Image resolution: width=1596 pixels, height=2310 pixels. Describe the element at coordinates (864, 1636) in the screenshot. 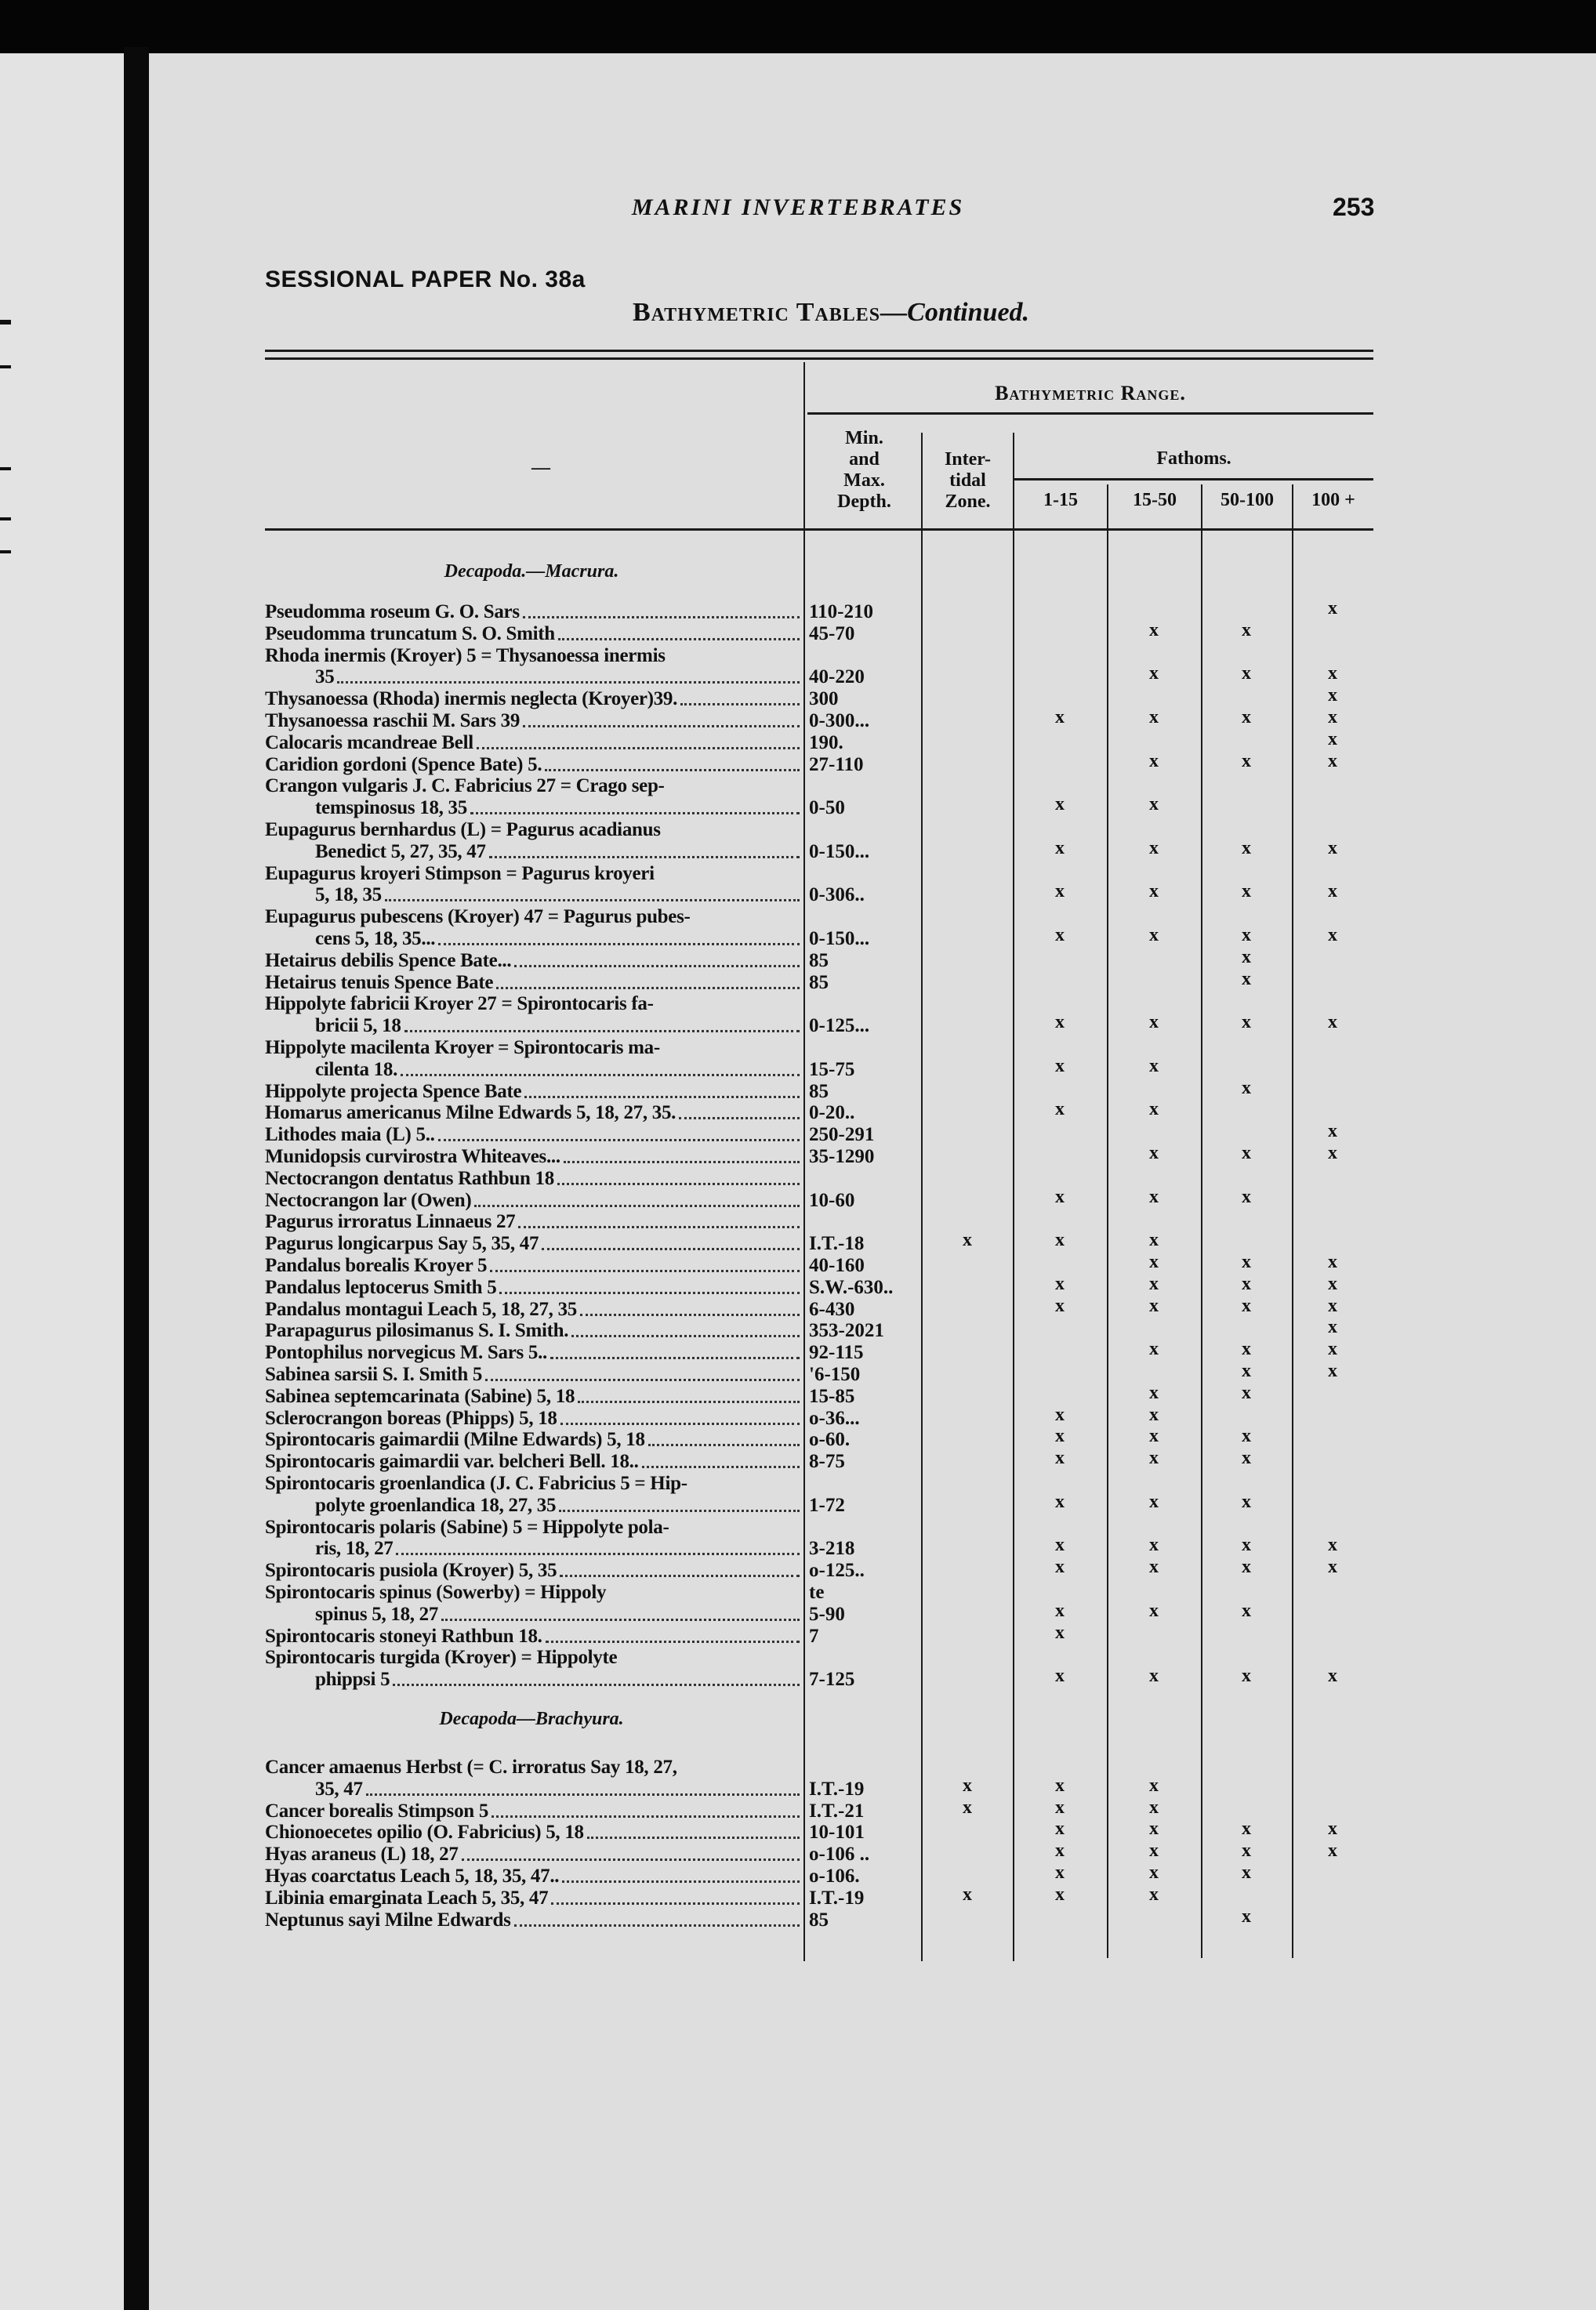

I see `depth-range: 7` at that location.